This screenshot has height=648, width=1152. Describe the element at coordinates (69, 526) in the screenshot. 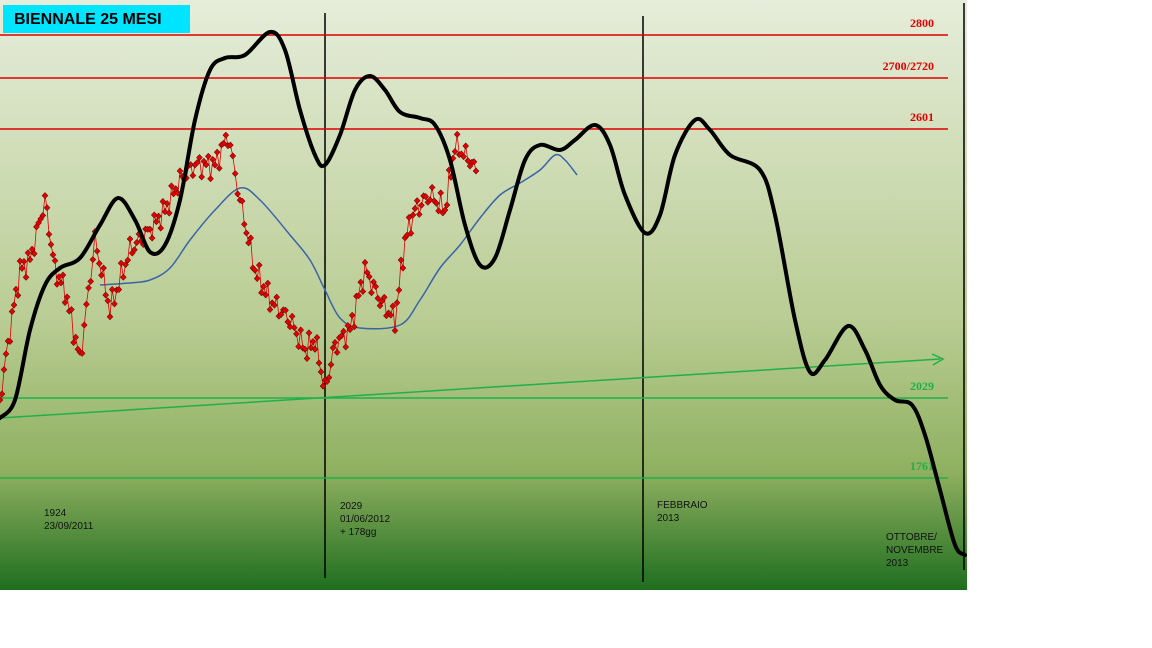

I see `annotation: 23/09/2011` at that location.